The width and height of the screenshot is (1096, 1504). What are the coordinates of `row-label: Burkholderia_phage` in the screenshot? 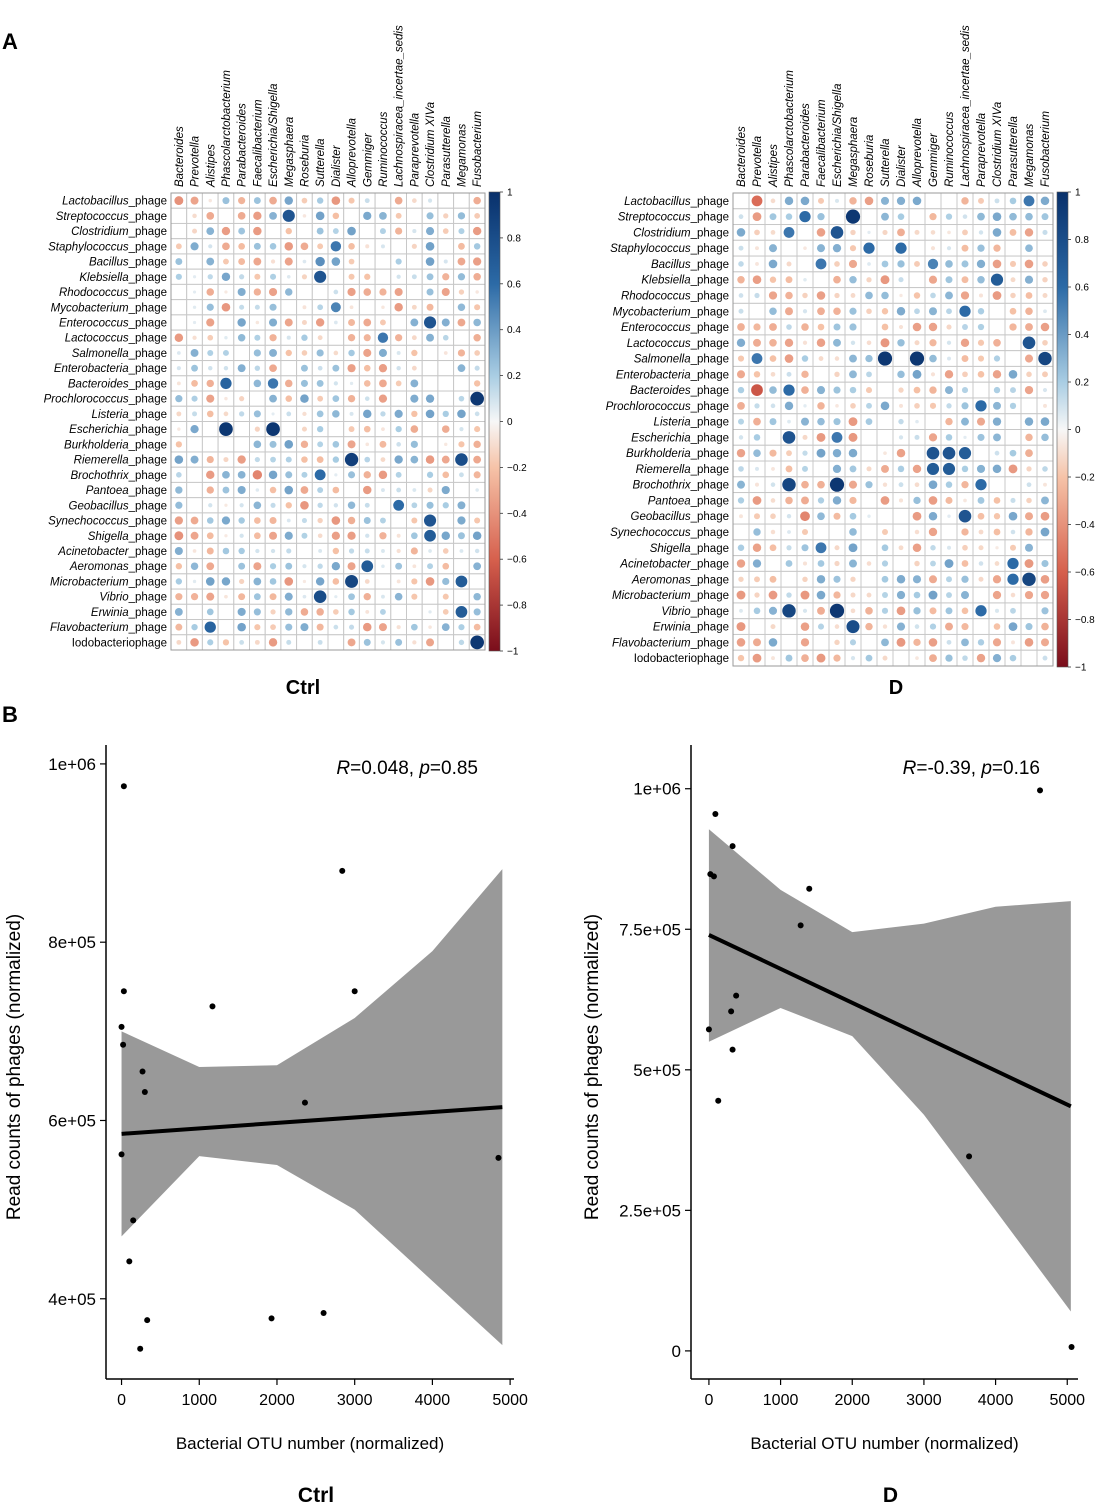 It's located at (677, 454).